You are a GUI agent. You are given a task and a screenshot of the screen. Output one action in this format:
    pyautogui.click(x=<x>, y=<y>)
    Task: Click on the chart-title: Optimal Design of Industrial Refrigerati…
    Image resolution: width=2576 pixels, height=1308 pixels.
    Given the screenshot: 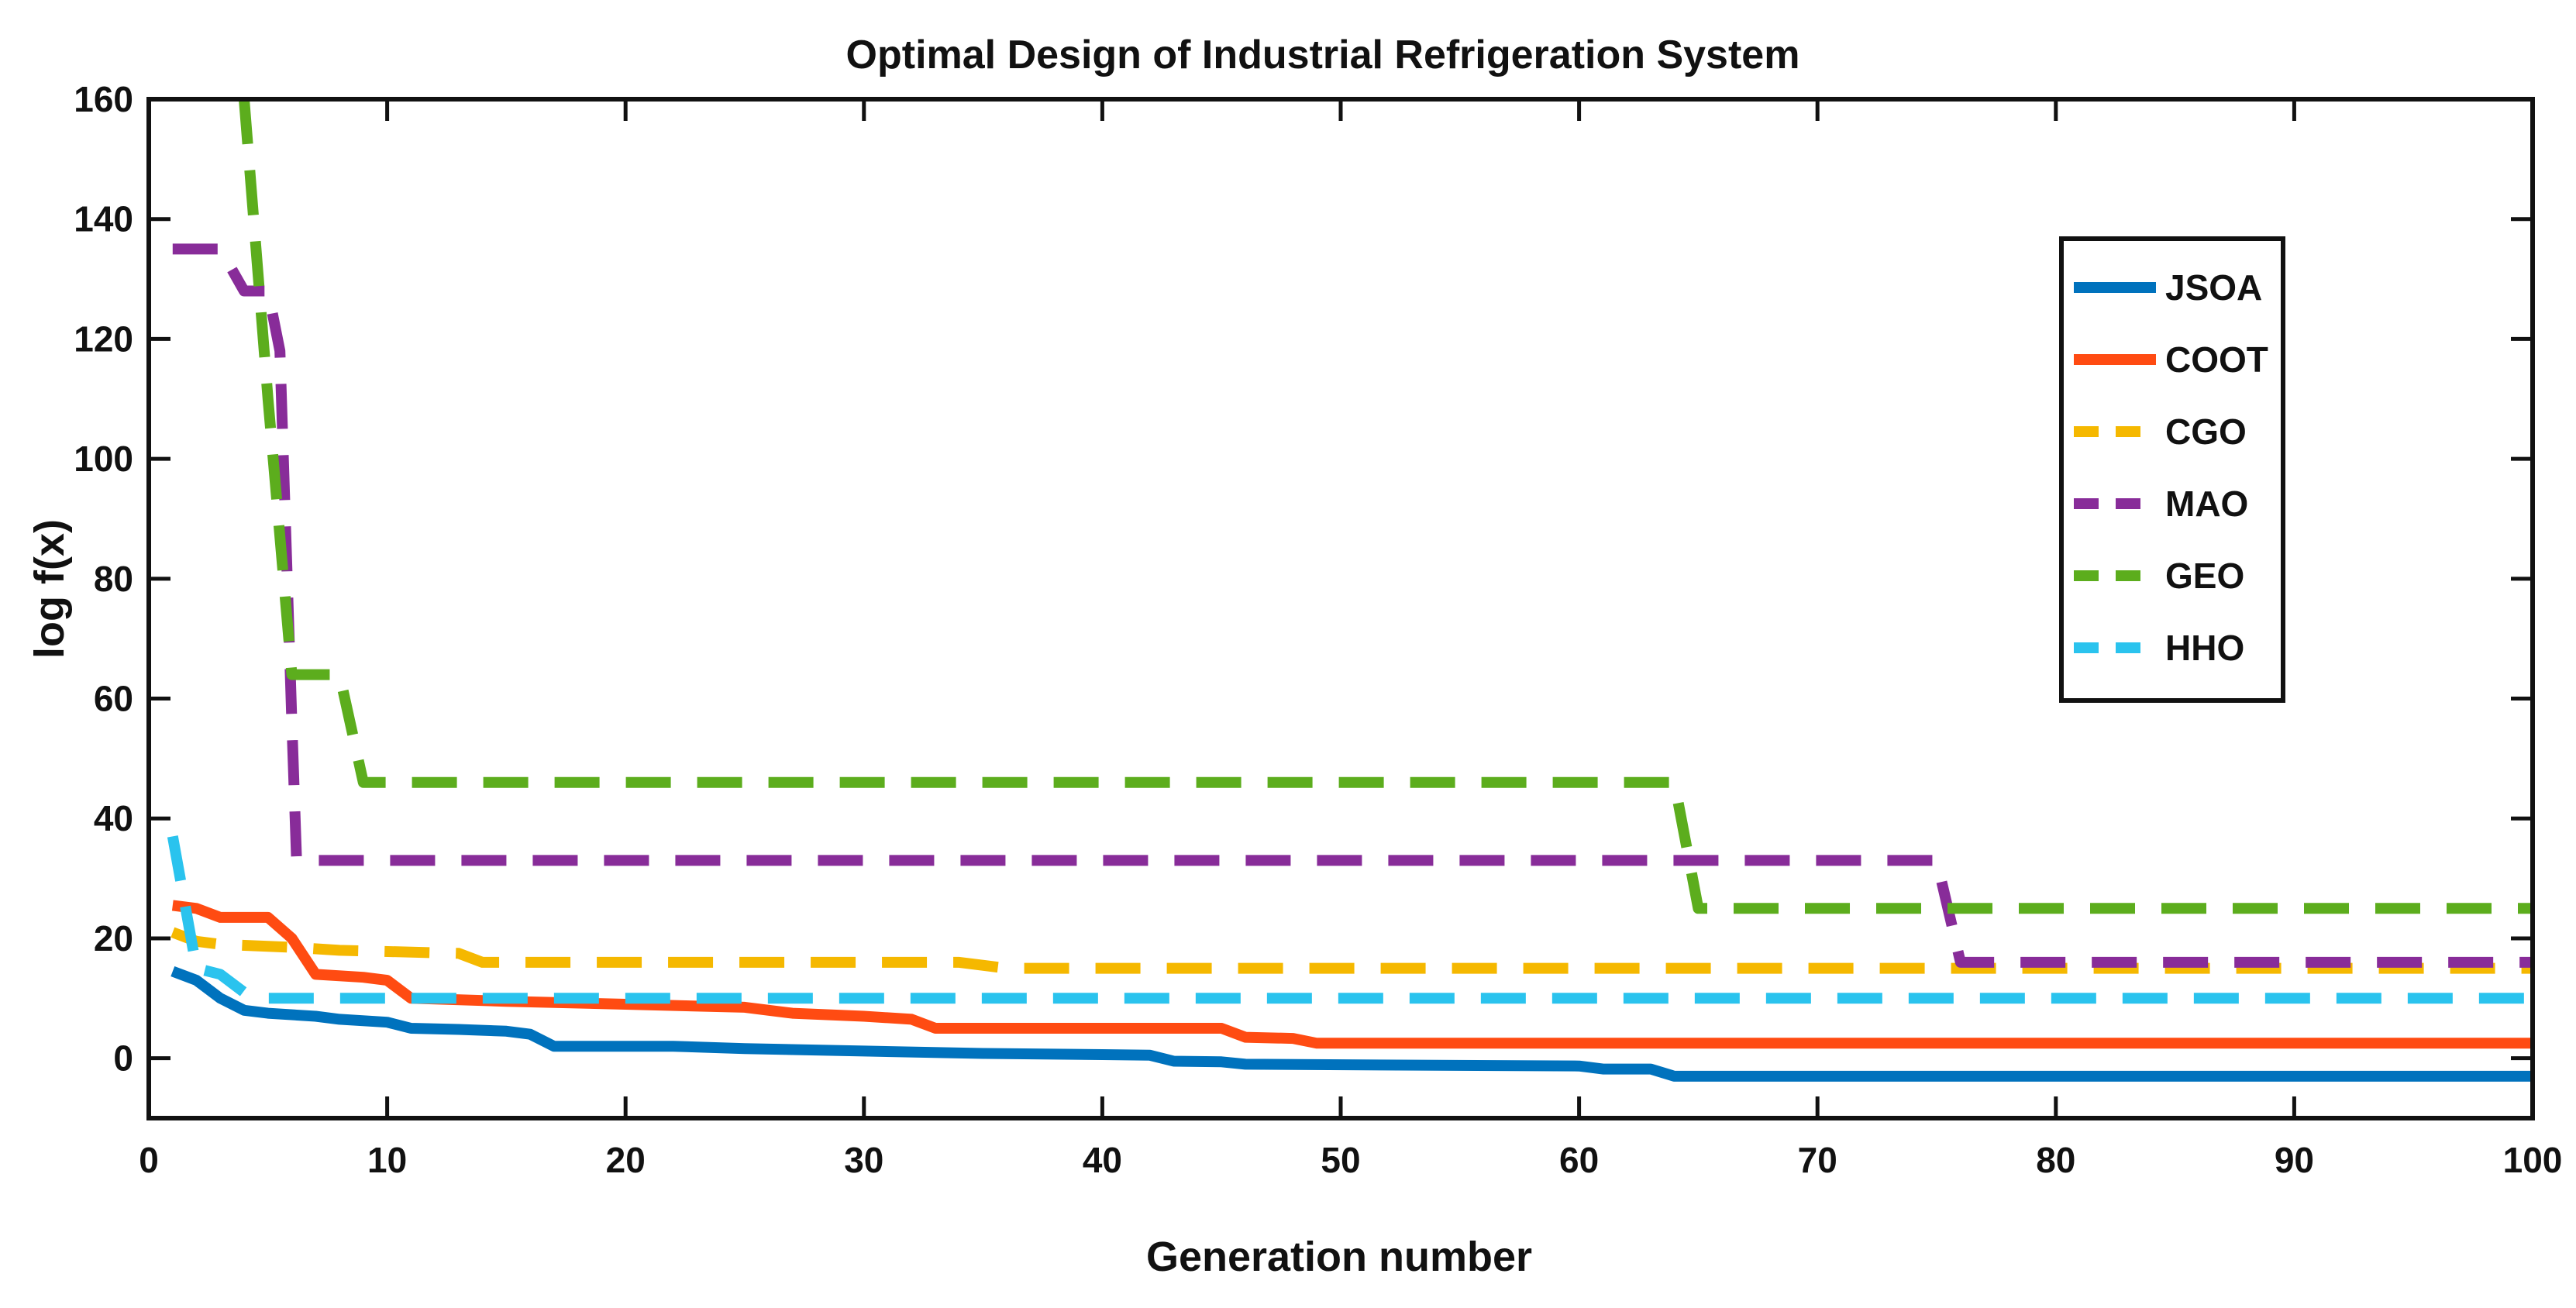 What is the action you would take?
    pyautogui.click(x=1323, y=55)
    